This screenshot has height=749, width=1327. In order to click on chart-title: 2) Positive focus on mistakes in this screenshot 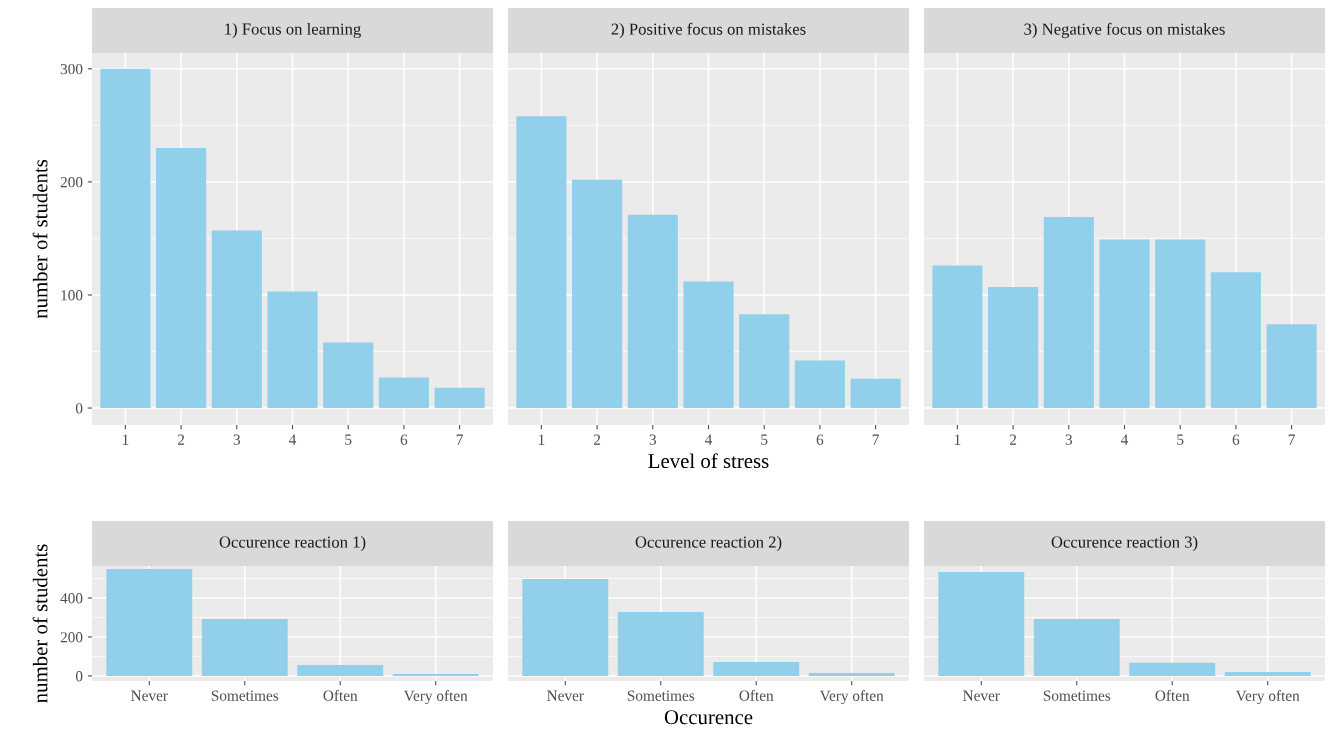, I will do `click(708, 30)`.